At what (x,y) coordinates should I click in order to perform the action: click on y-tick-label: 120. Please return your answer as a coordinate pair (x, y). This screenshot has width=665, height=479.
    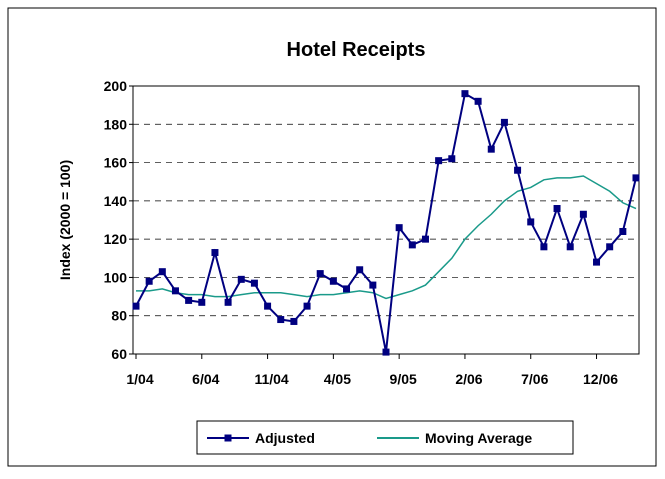
    Looking at the image, I should click on (116, 239).